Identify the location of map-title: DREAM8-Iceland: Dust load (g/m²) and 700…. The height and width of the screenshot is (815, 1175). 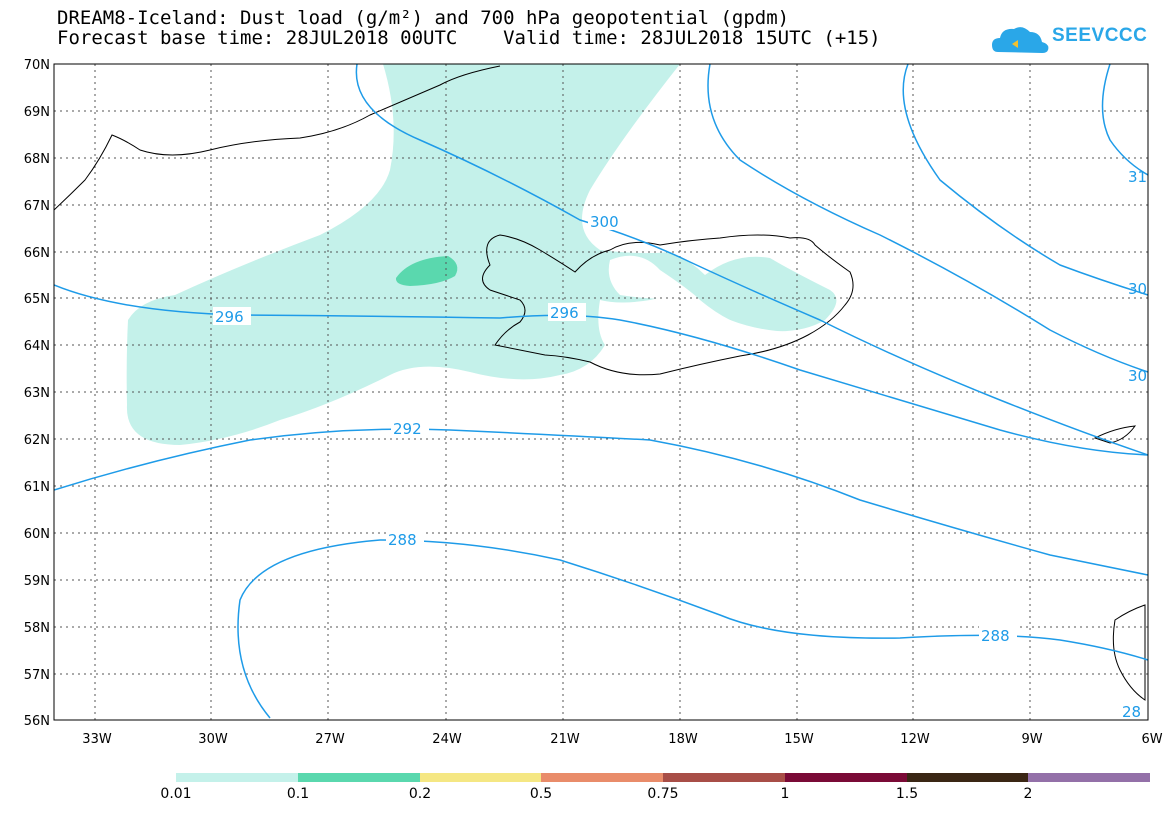
(423, 18).